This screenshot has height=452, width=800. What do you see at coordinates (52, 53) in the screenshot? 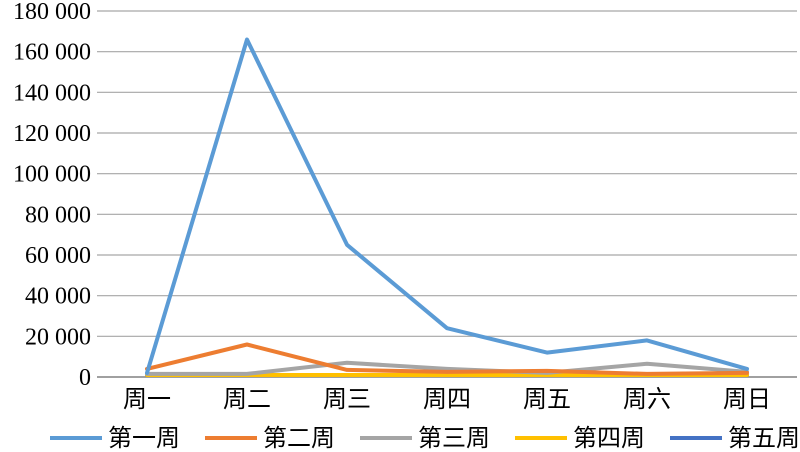
I see `y-tick-label: 160 000` at bounding box center [52, 53].